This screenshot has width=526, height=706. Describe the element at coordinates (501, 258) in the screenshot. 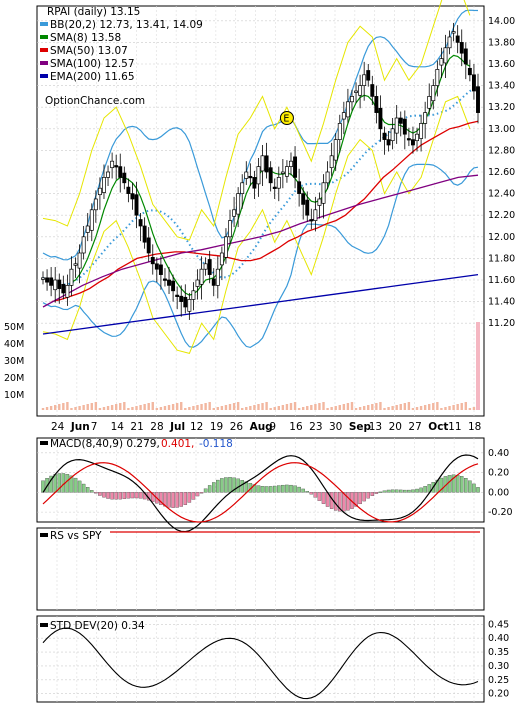

I see `price-tick-label: 11.80` at that location.